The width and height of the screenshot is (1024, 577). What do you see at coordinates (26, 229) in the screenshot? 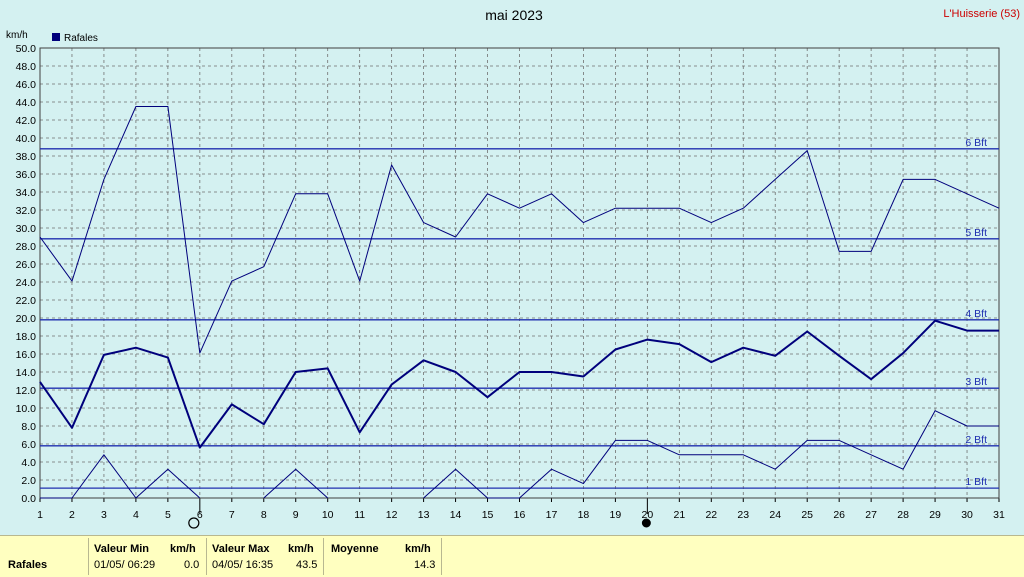
I see `y-tick-label: 30.0` at bounding box center [26, 229].